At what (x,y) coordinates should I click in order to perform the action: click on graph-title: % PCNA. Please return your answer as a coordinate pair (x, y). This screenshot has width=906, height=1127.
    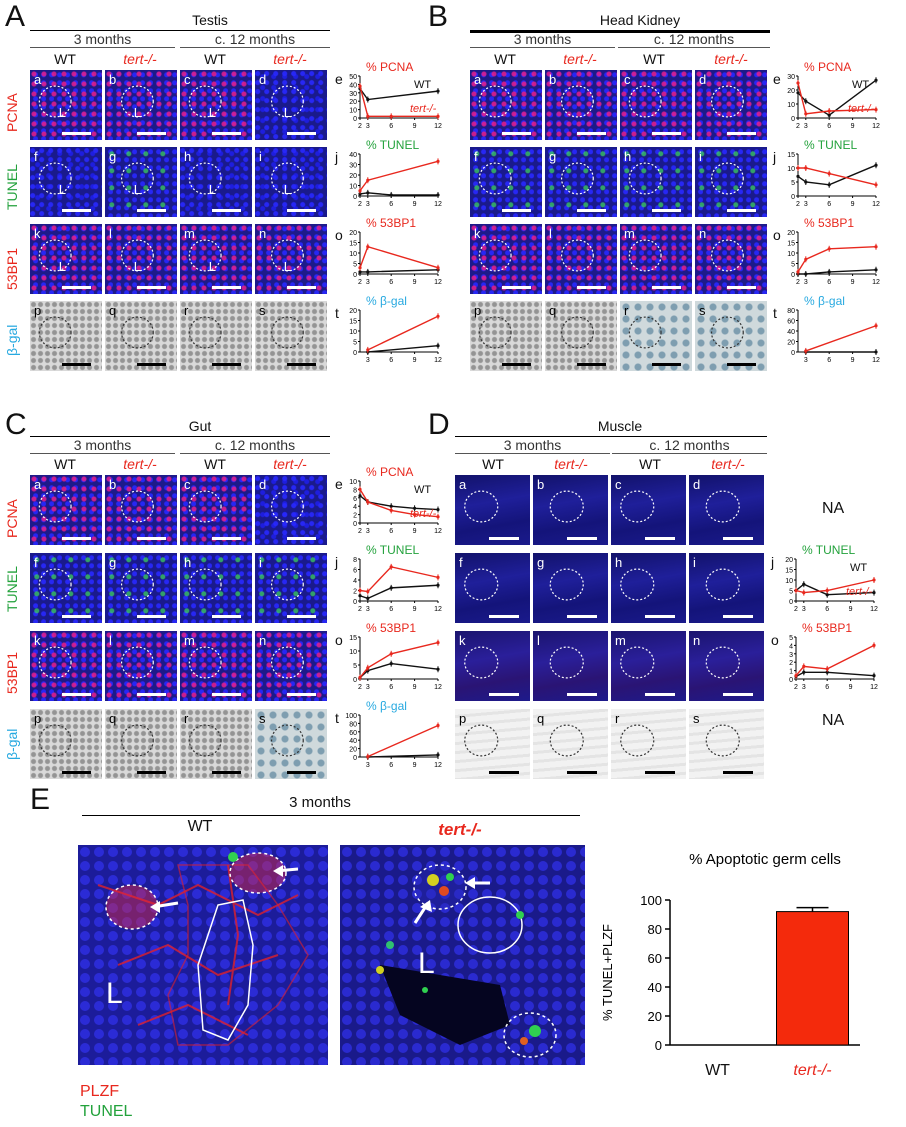
    Looking at the image, I should click on (389, 472).